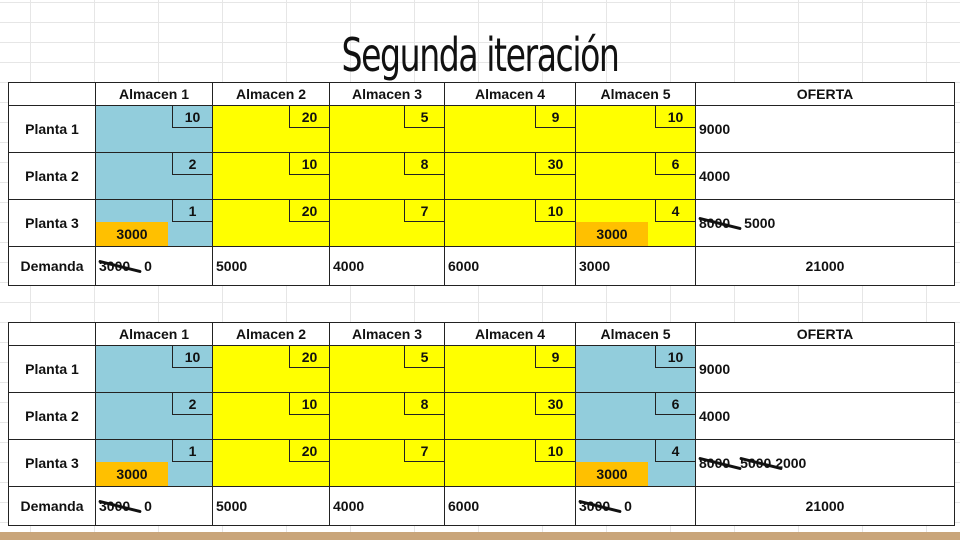  I want to click on demanda-a1: 3000 0, so click(154, 266).